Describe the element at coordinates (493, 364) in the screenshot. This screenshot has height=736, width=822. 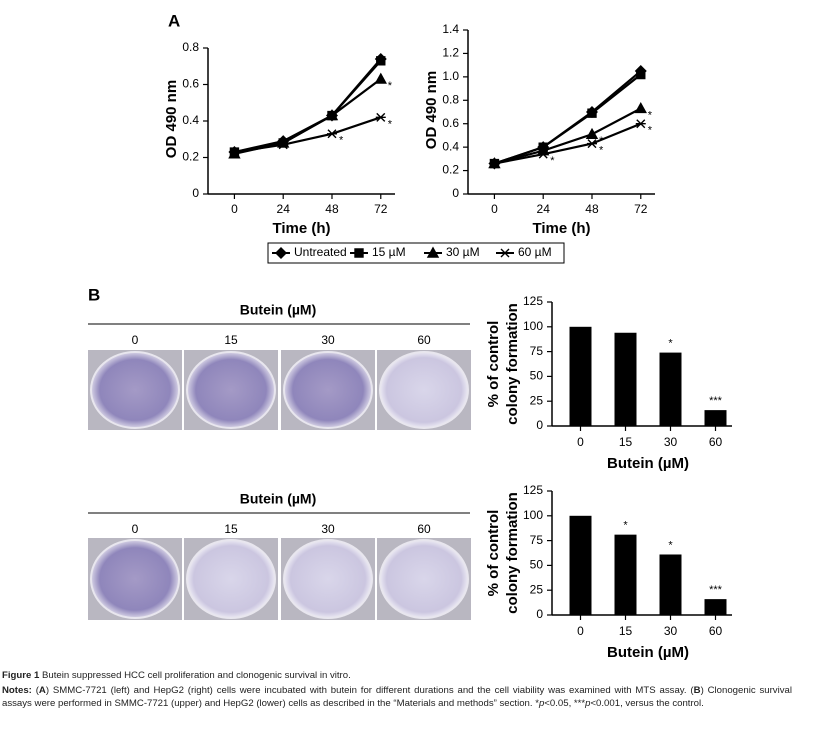
I see `y-axis-title: % of control` at that location.